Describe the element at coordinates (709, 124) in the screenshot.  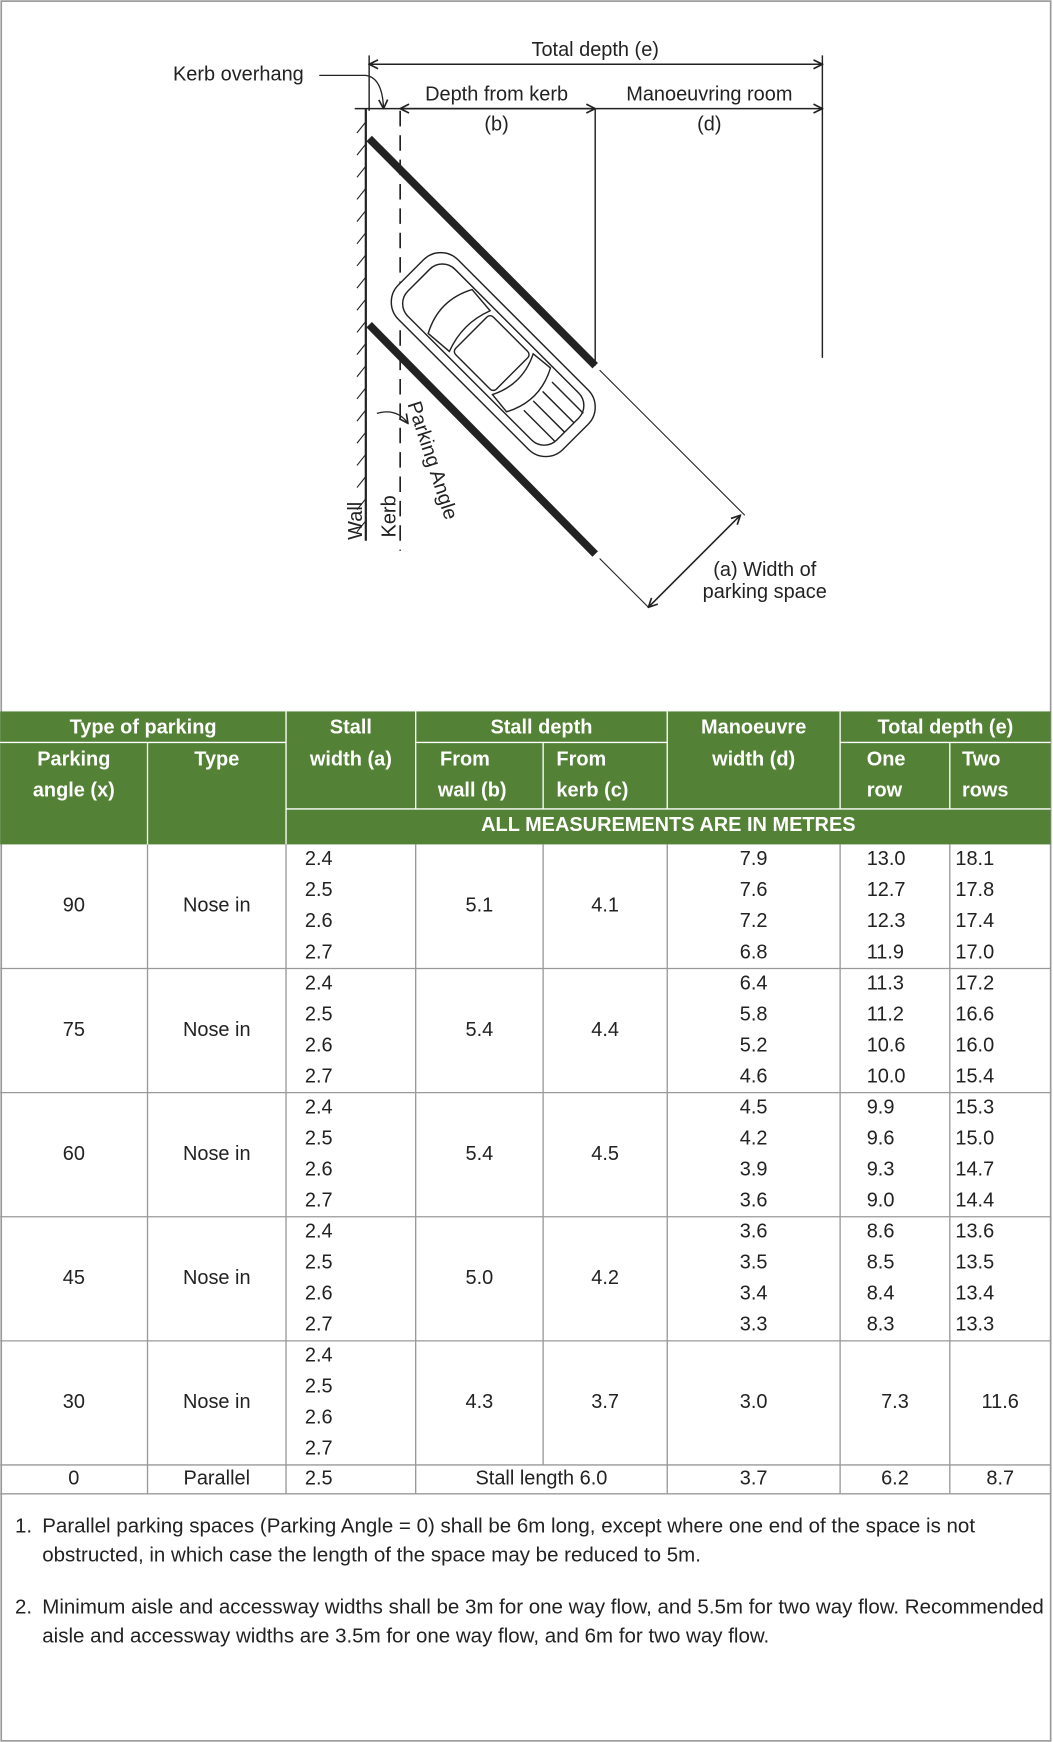
I see `label: (d)` at that location.